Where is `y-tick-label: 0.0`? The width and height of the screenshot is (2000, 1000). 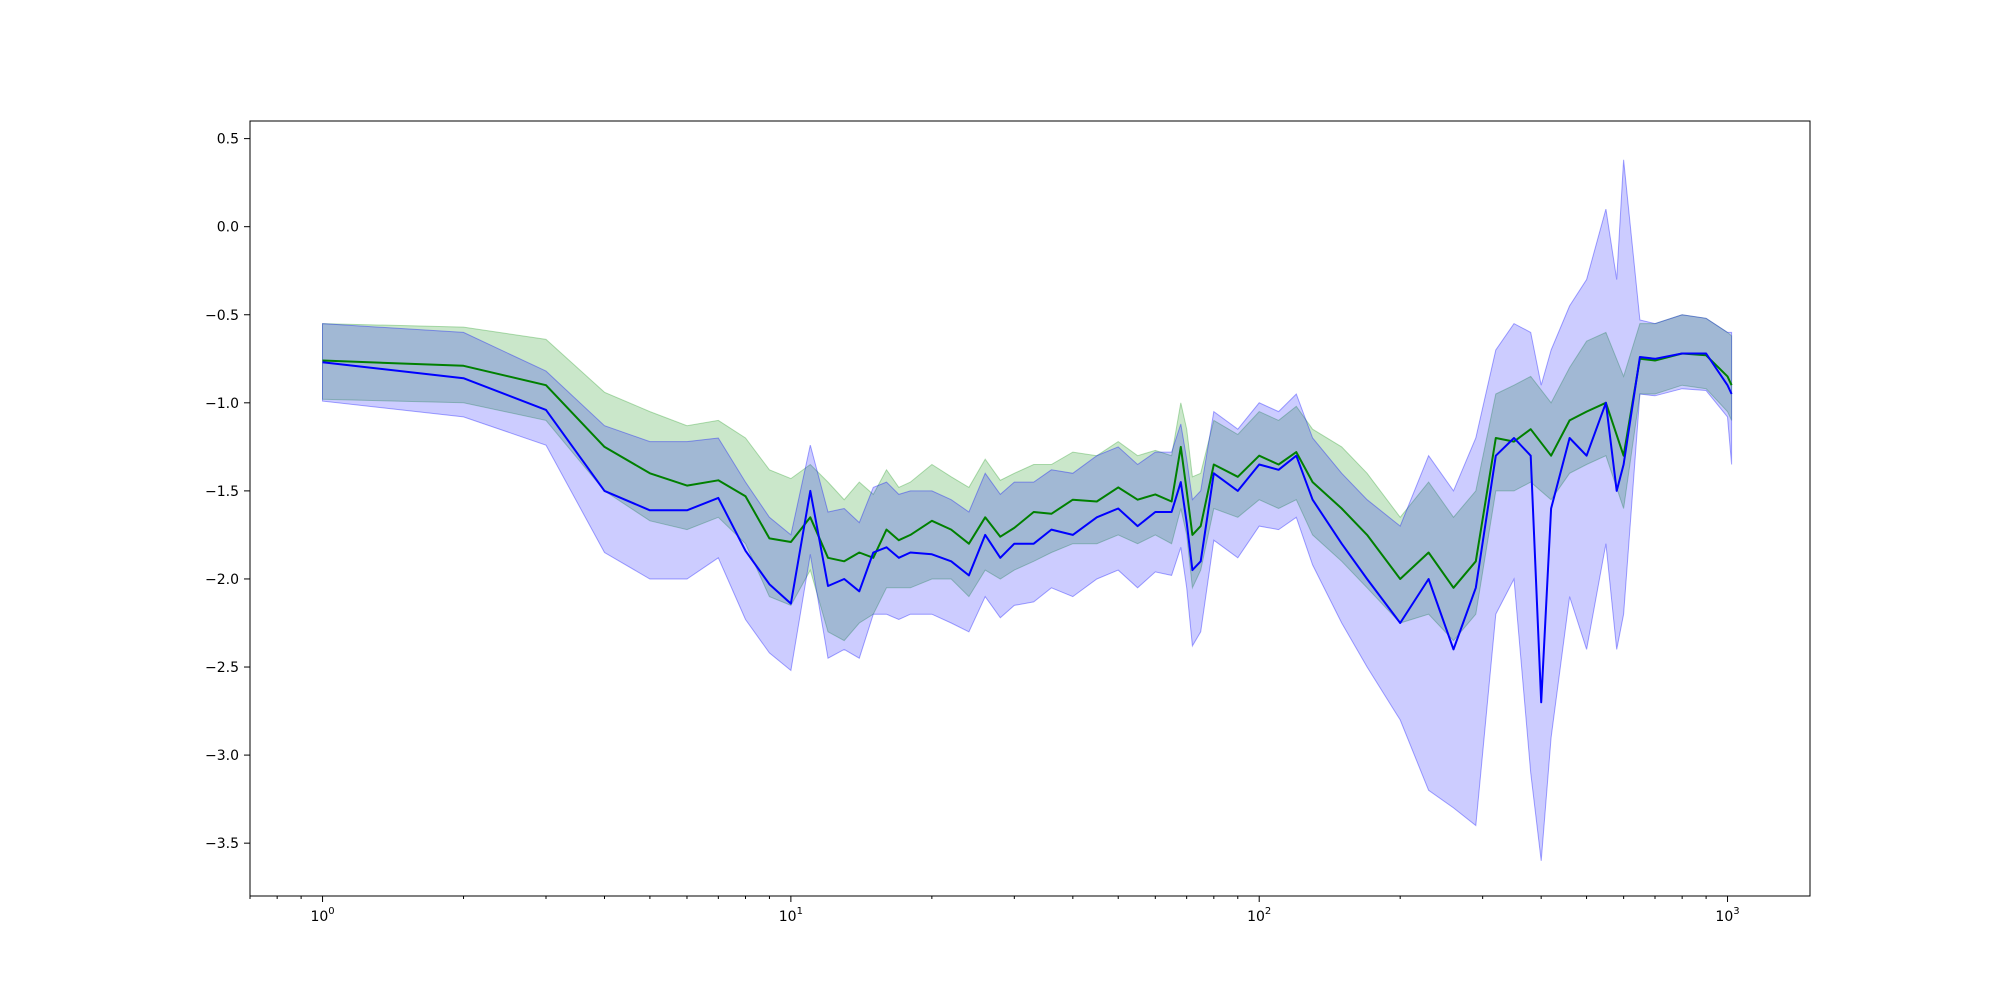 y-tick-label: 0.0 is located at coordinates (228, 228).